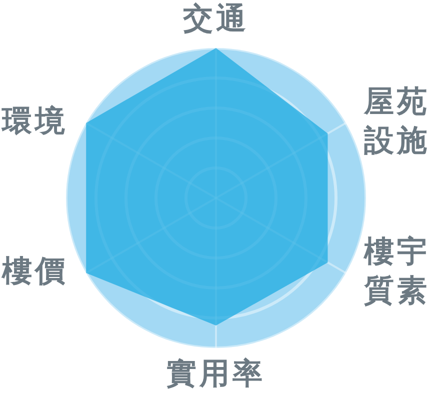 The image size is (446, 403). I want to click on spoke-label: 屋苑設施, so click(396, 121).